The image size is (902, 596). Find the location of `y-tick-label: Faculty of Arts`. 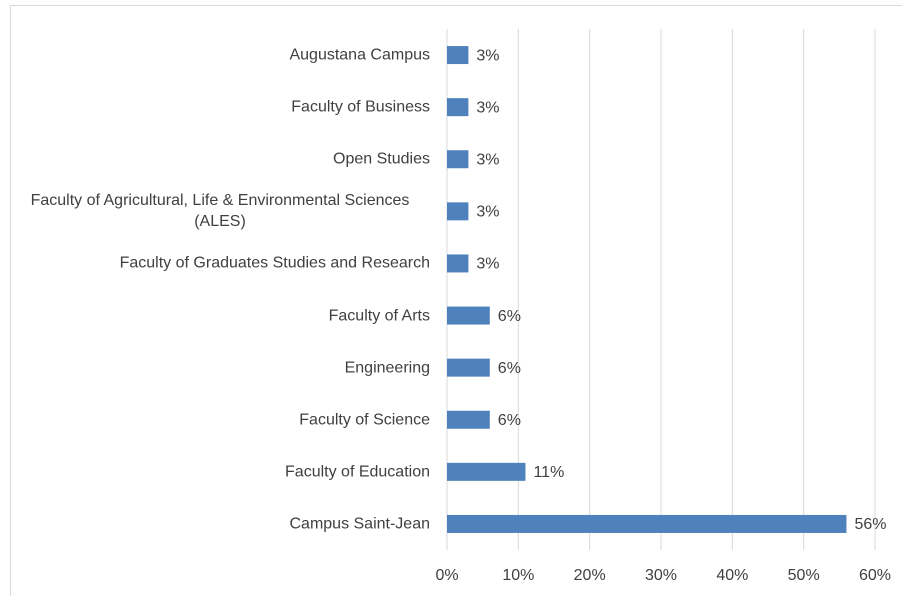

y-tick-label: Faculty of Arts is located at coordinates (379, 316).